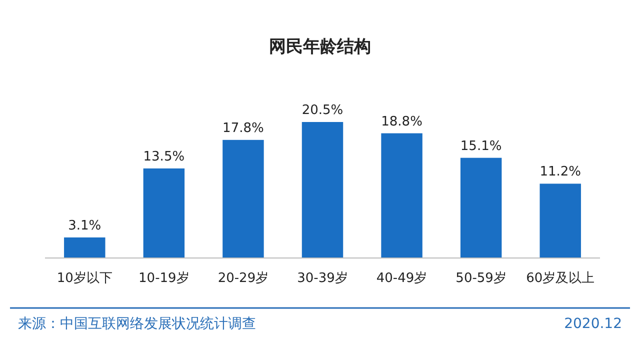 The height and width of the screenshot is (344, 640). I want to click on source-note: 来源：中国互联网络发展状况统计调查, so click(137, 324).